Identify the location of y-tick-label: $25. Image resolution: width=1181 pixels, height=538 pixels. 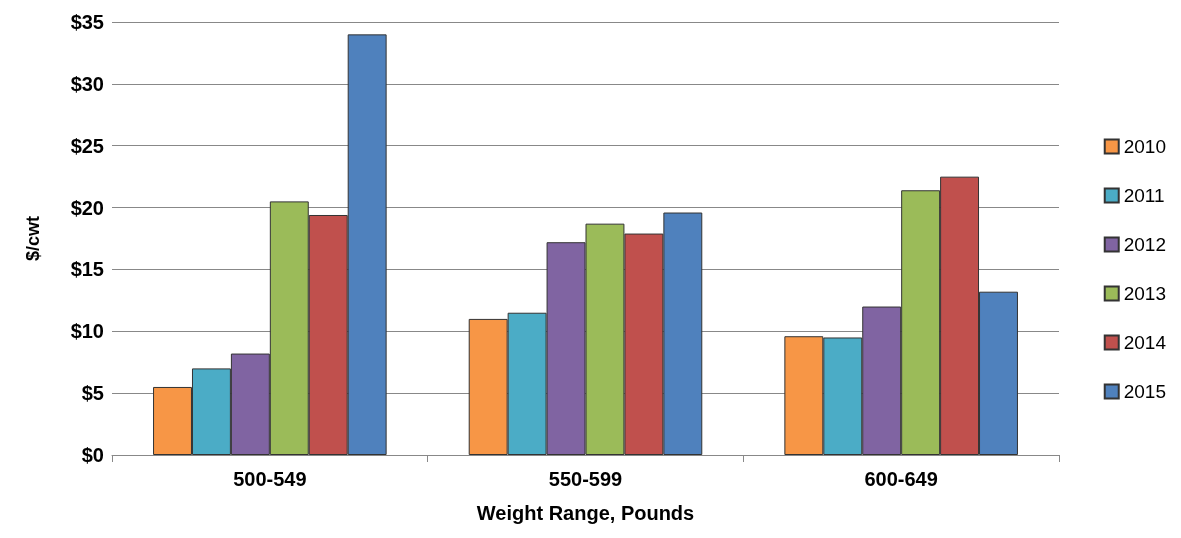
(87, 145).